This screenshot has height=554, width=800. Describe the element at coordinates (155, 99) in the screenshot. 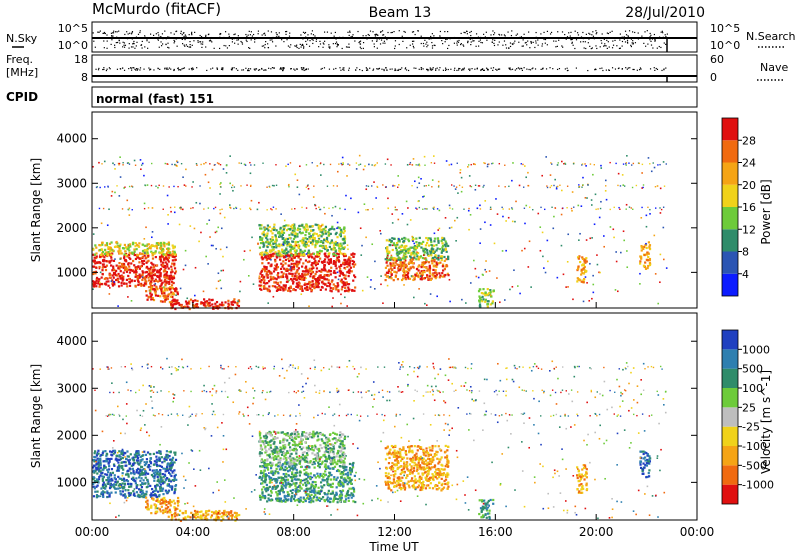

I see `cpid-value: normal (fast) 151` at that location.